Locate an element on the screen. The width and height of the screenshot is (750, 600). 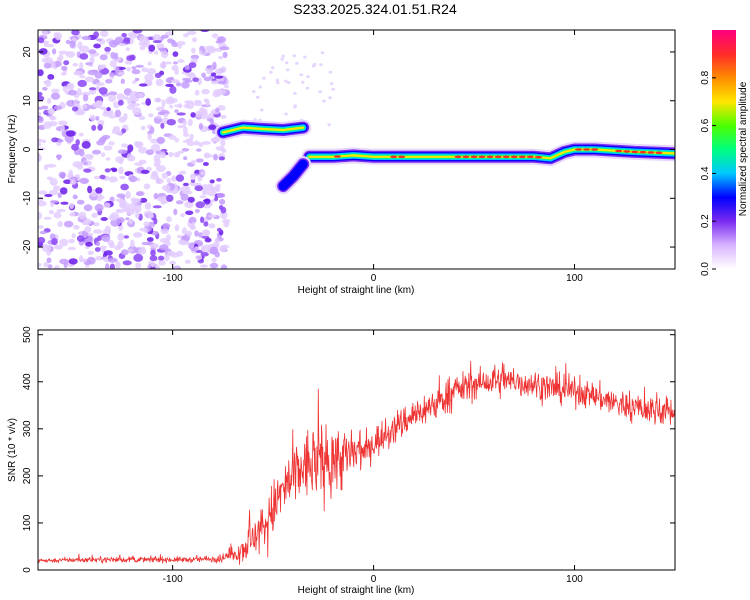
spectrogram-xlabel: Height of straight line (km) is located at coordinates (356, 290).